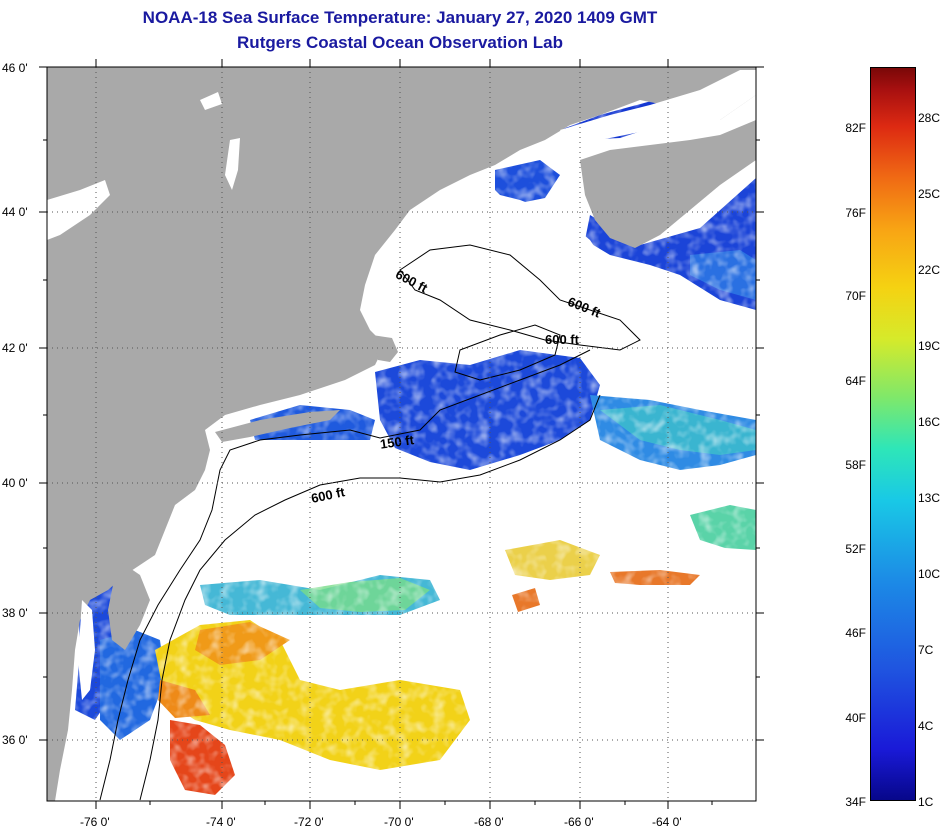 Image resolution: width=944 pixels, height=832 pixels. I want to click on lake-ontario, so click(78, 210).